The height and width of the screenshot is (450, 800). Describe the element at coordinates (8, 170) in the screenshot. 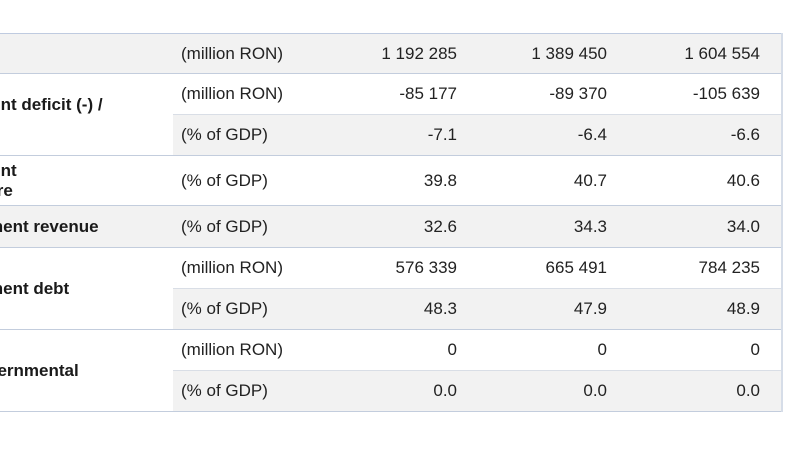

I see `row-heading-text: ment` at that location.